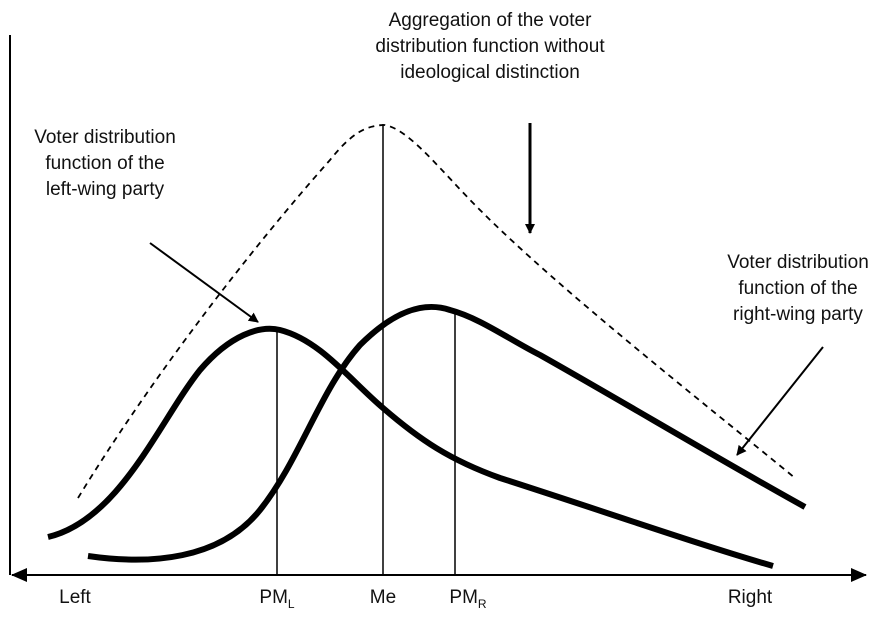 The height and width of the screenshot is (617, 880). I want to click on annotation-line: distribution function without, so click(490, 46).